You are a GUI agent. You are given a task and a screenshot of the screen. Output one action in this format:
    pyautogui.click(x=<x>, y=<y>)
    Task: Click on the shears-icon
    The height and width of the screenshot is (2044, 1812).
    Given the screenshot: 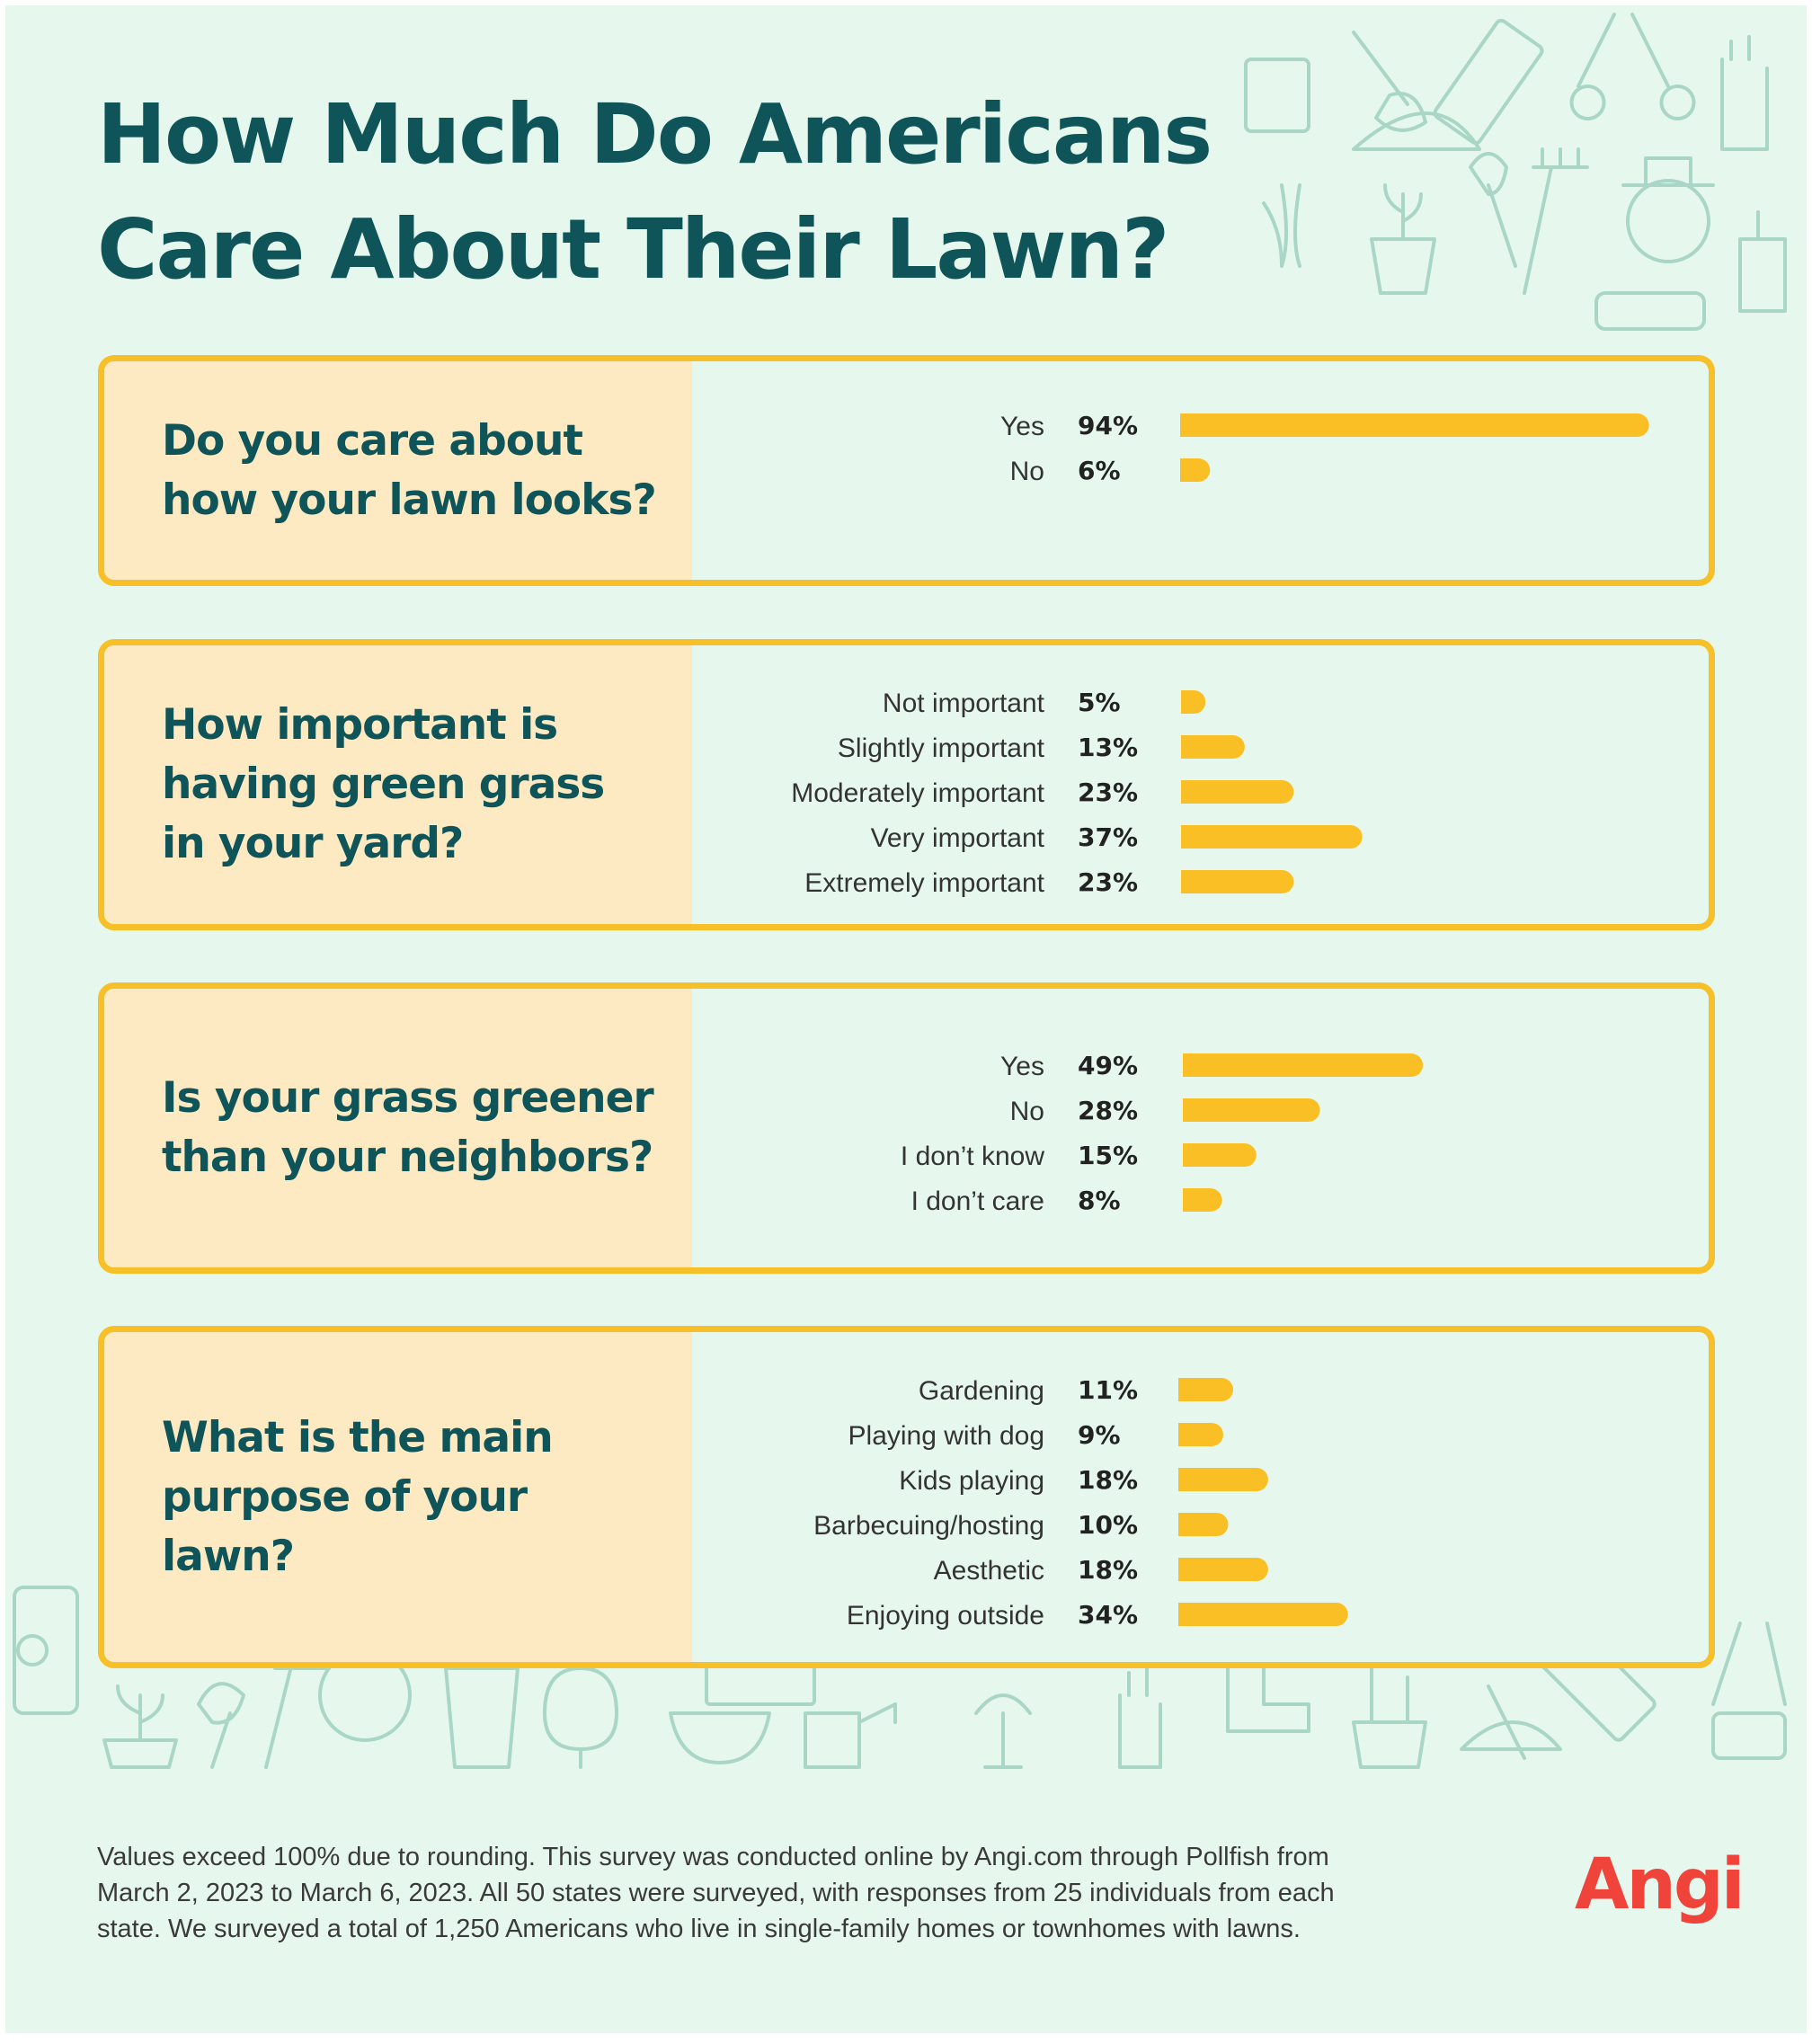 What is the action you would take?
    pyautogui.click(x=1749, y=1664)
    